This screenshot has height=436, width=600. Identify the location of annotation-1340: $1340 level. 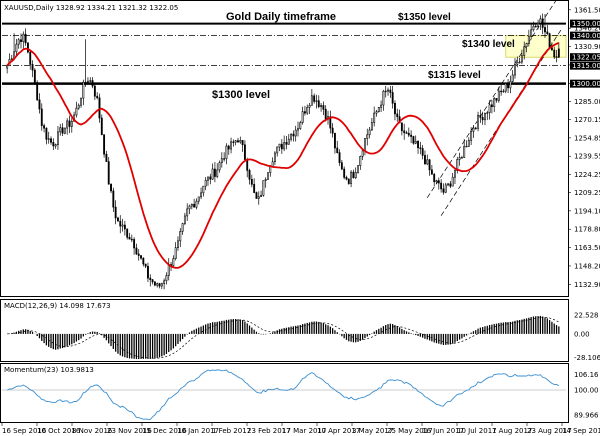
(488, 44).